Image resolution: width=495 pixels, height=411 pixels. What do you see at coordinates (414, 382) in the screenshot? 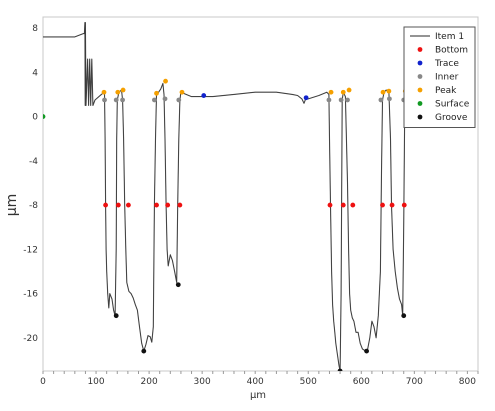
I see `x-tick-label: 700` at bounding box center [414, 382].